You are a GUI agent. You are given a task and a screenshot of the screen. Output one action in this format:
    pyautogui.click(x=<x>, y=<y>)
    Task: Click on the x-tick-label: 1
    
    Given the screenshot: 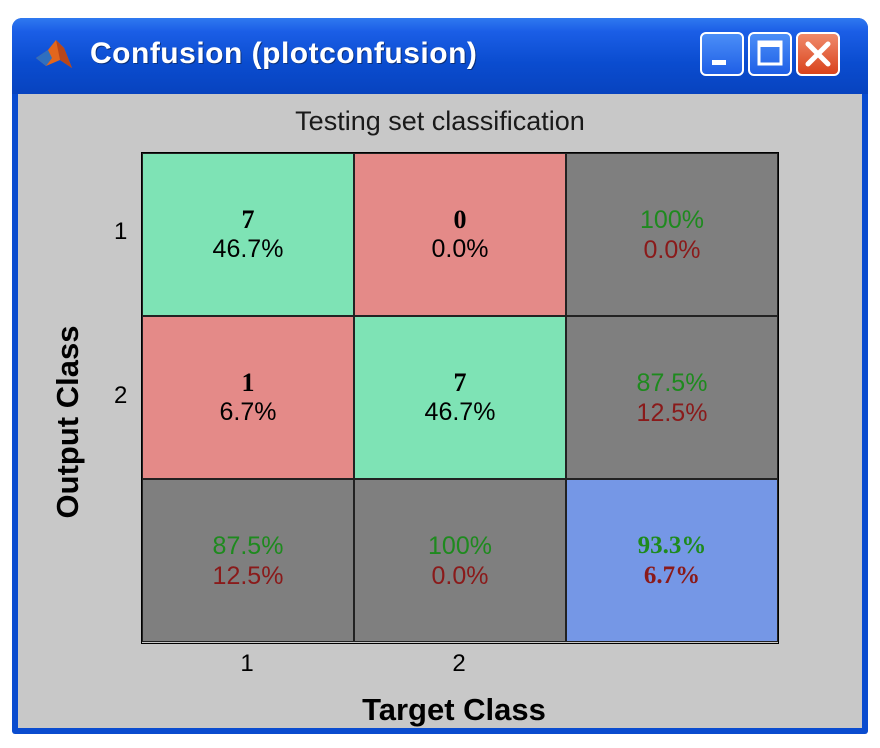 What is the action you would take?
    pyautogui.click(x=247, y=663)
    